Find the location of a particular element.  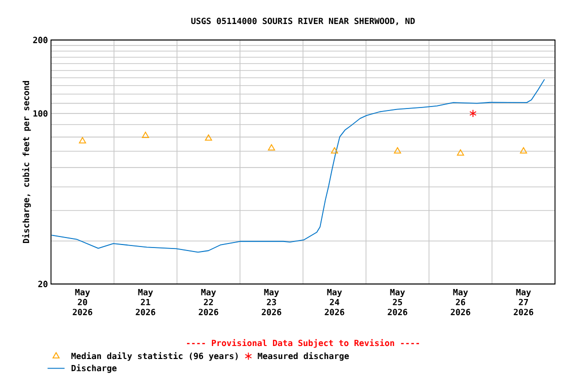

y-axis-title: Discharge, cubic feet per second is located at coordinates (26, 162).